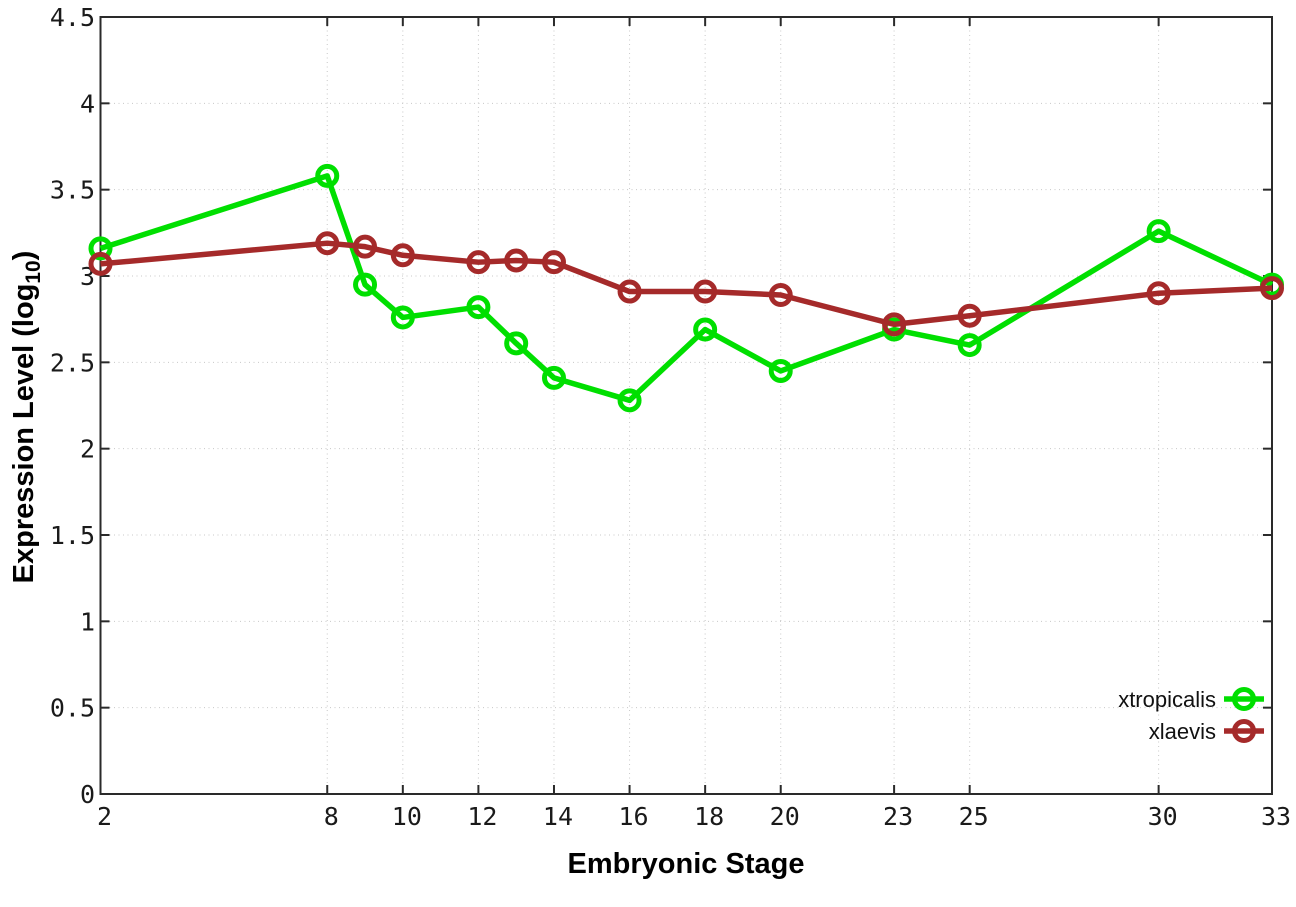 The image size is (1296, 907). What do you see at coordinates (72, 17) in the screenshot?
I see `y-tick-label: 4.5` at bounding box center [72, 17].